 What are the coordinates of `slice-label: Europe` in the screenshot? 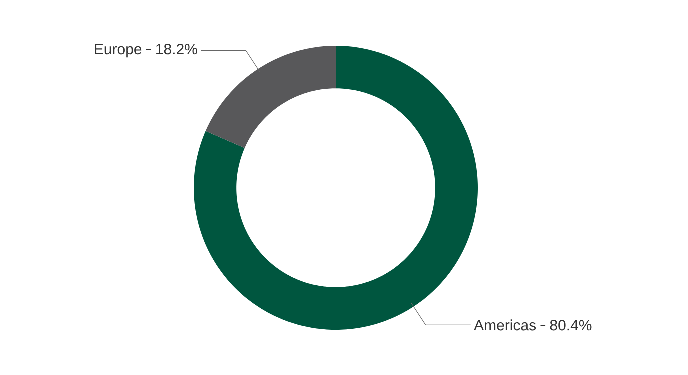 It's located at (118, 51).